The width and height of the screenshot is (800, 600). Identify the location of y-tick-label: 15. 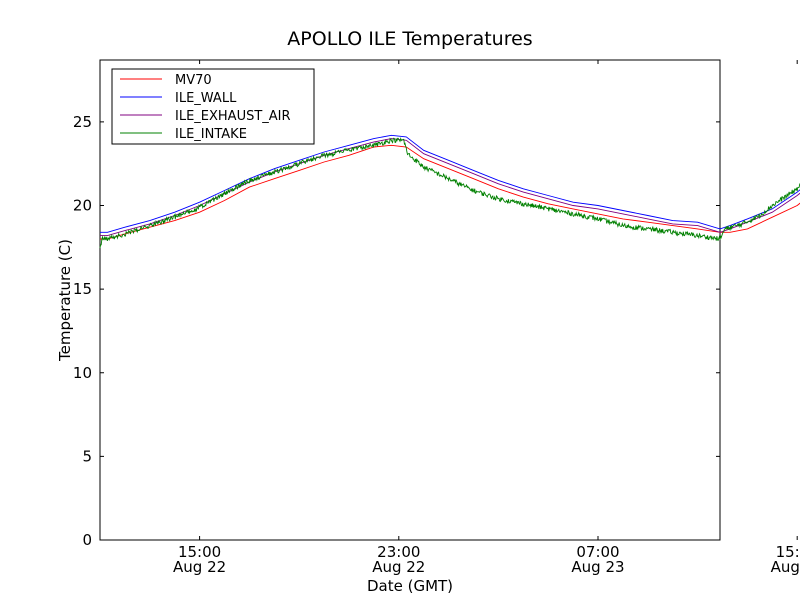
(82, 289).